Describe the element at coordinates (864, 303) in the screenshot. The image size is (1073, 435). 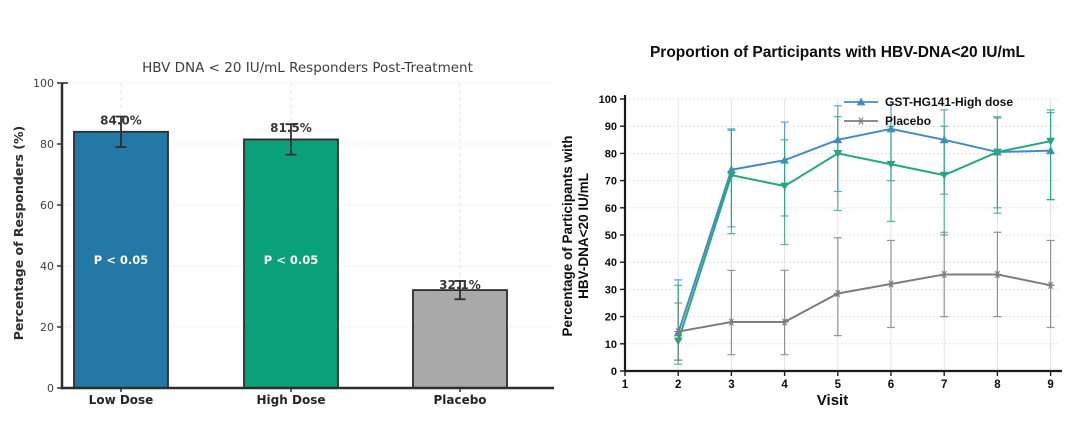
I see `series-line` at that location.